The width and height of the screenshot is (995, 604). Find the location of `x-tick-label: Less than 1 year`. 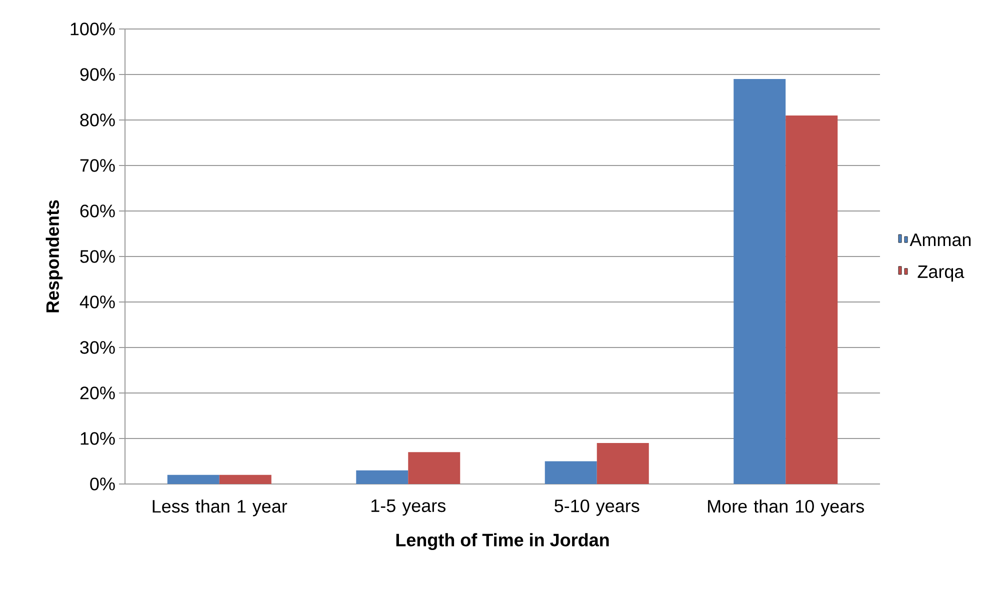

x-tick-label: Less than 1 year is located at coordinates (220, 508).